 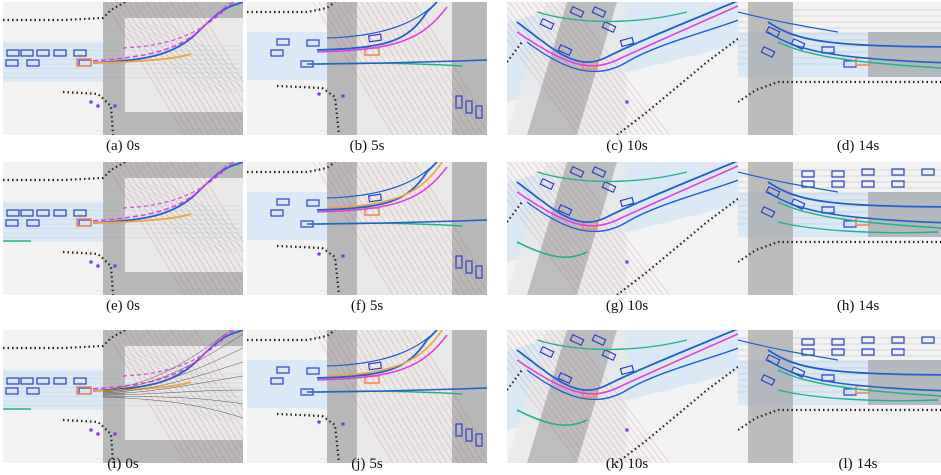 I want to click on panel-caption: (c) 10s, so click(x=627, y=146).